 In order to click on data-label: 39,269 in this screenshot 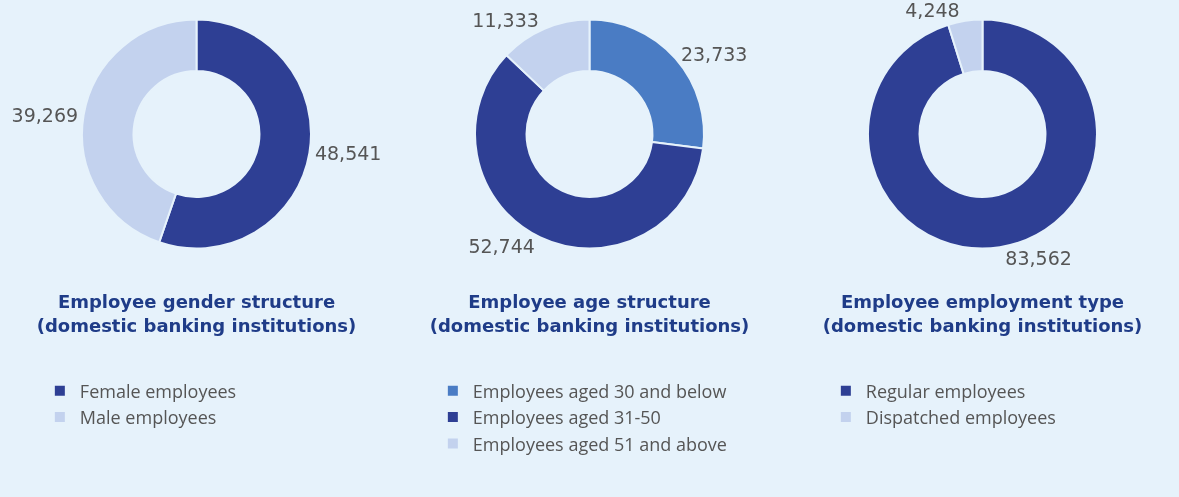, I will do `click(45, 114)`.